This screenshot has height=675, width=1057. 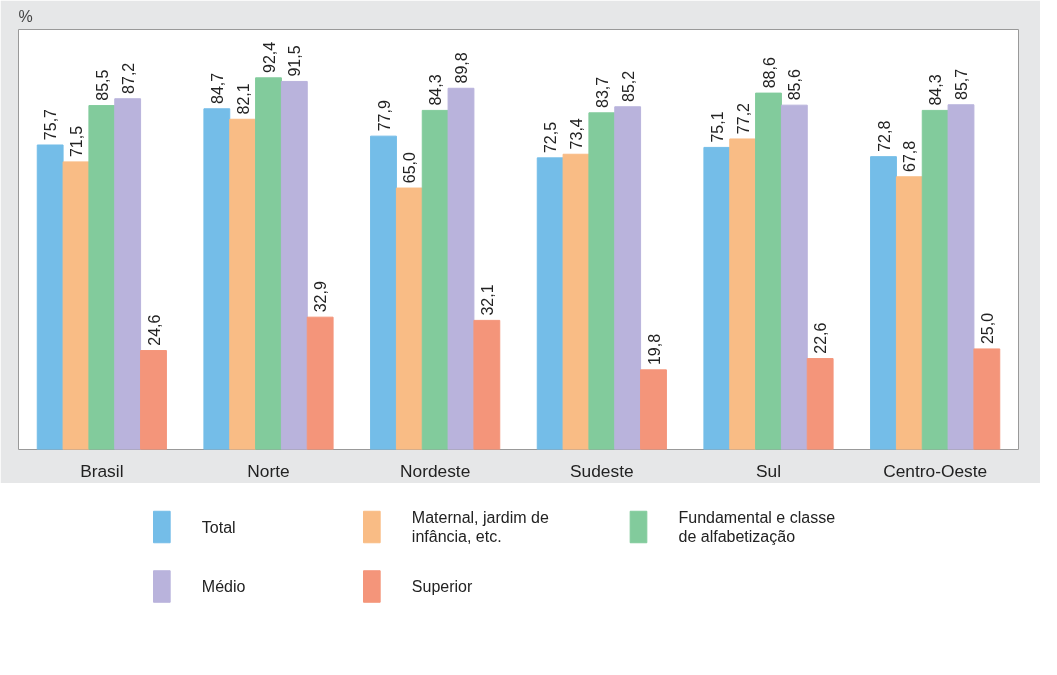 What do you see at coordinates (410, 167) in the screenshot?
I see `data-label: 65,0` at bounding box center [410, 167].